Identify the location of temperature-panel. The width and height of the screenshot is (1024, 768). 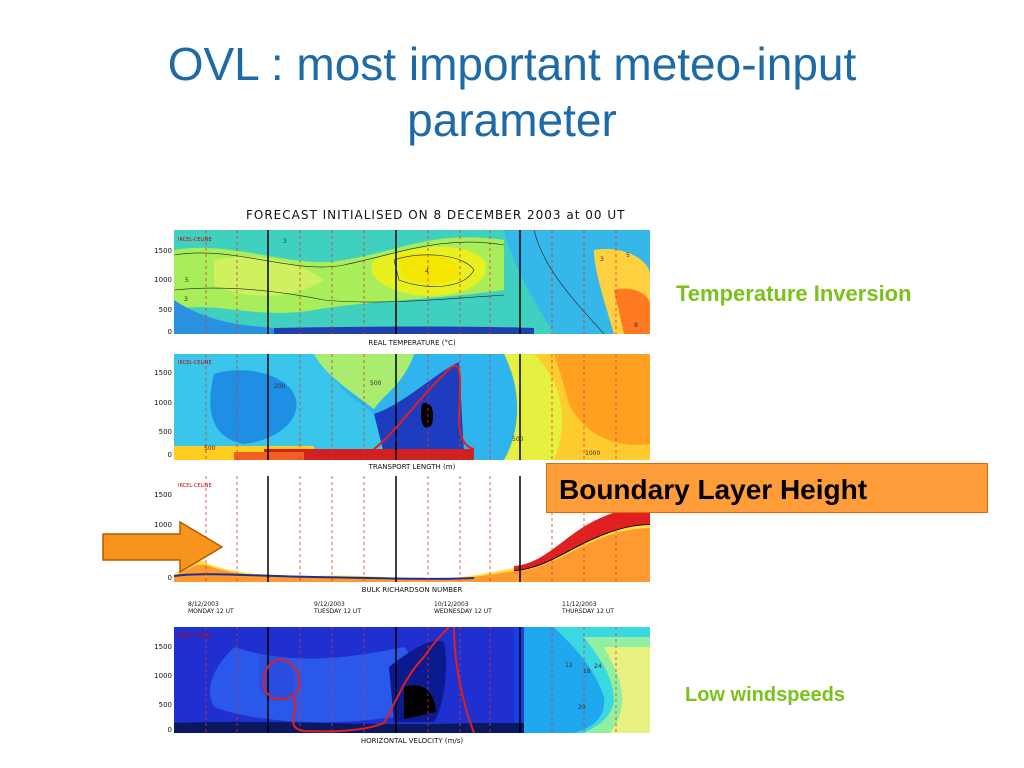
(412, 282).